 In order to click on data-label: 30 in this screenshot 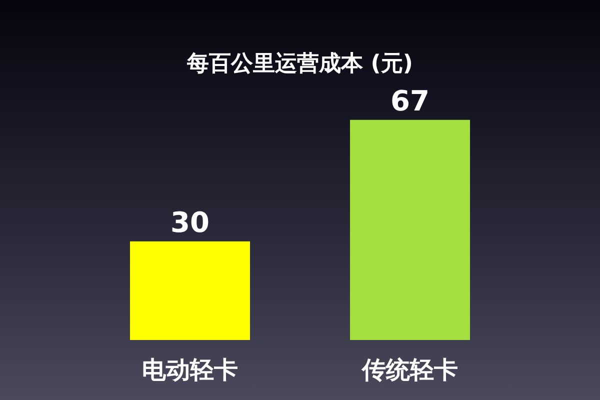, I will do `click(190, 222)`.